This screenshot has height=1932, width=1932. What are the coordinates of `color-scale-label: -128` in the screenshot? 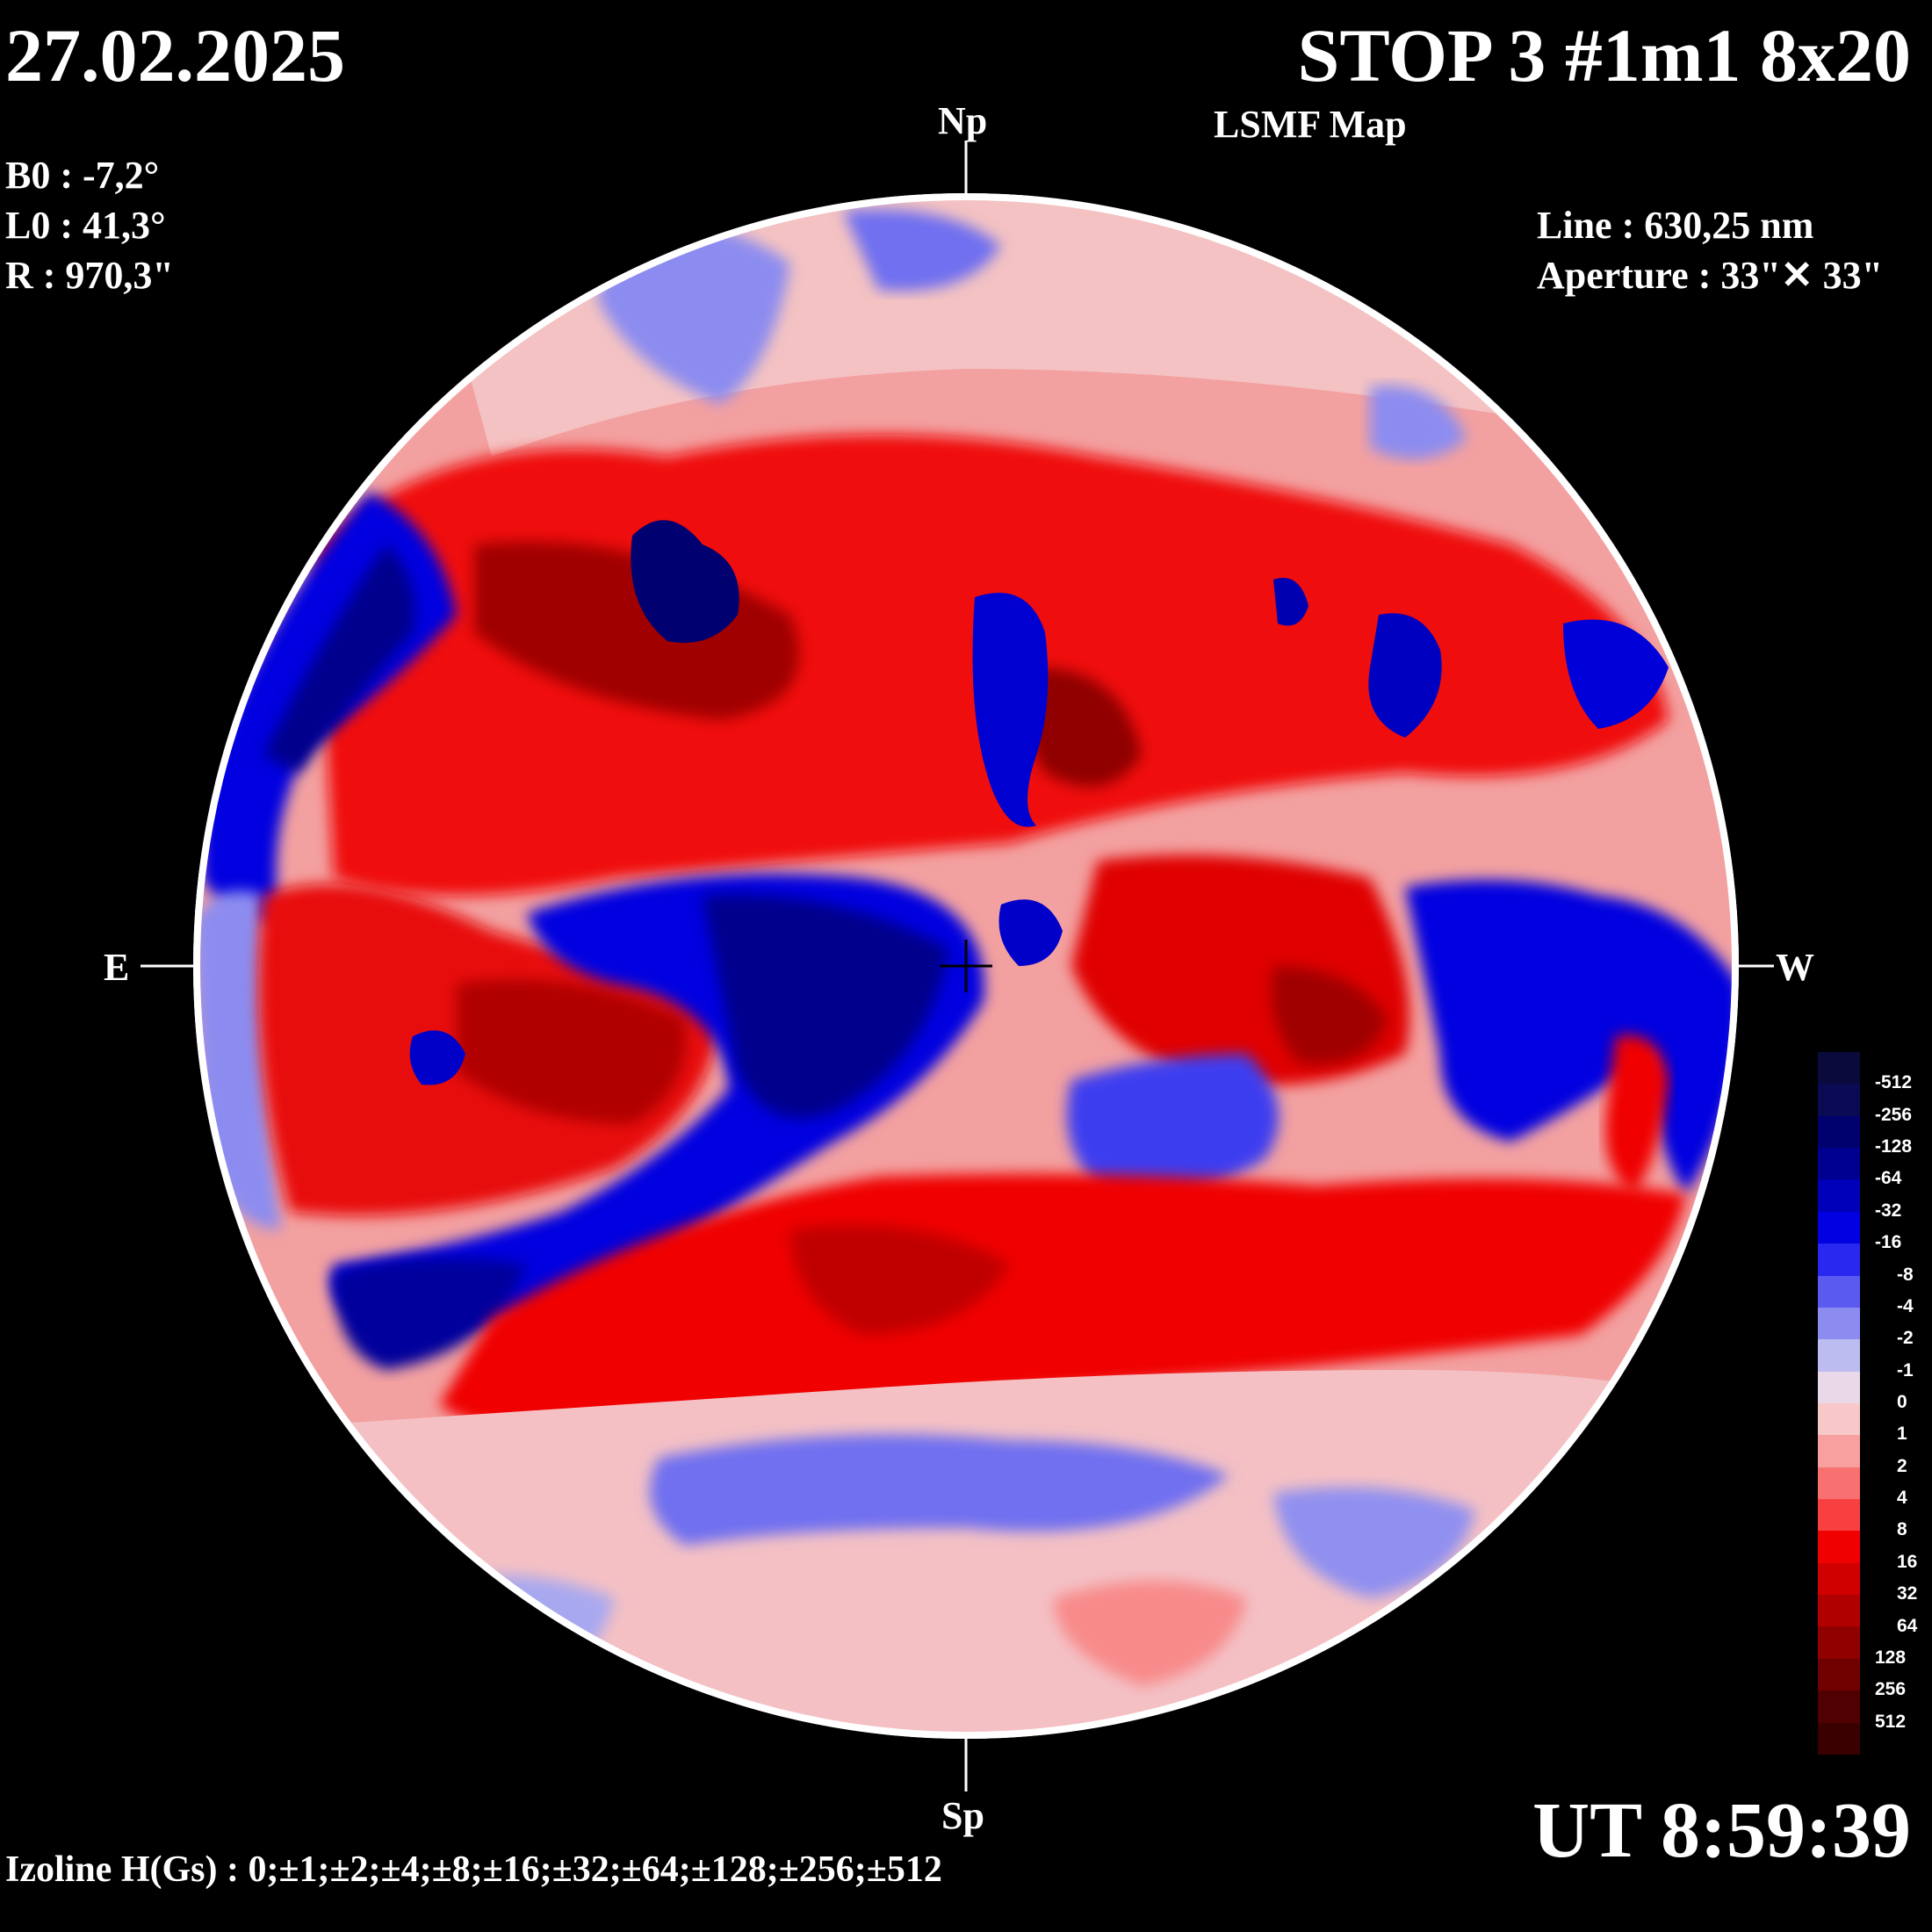 It's located at (1894, 1147).